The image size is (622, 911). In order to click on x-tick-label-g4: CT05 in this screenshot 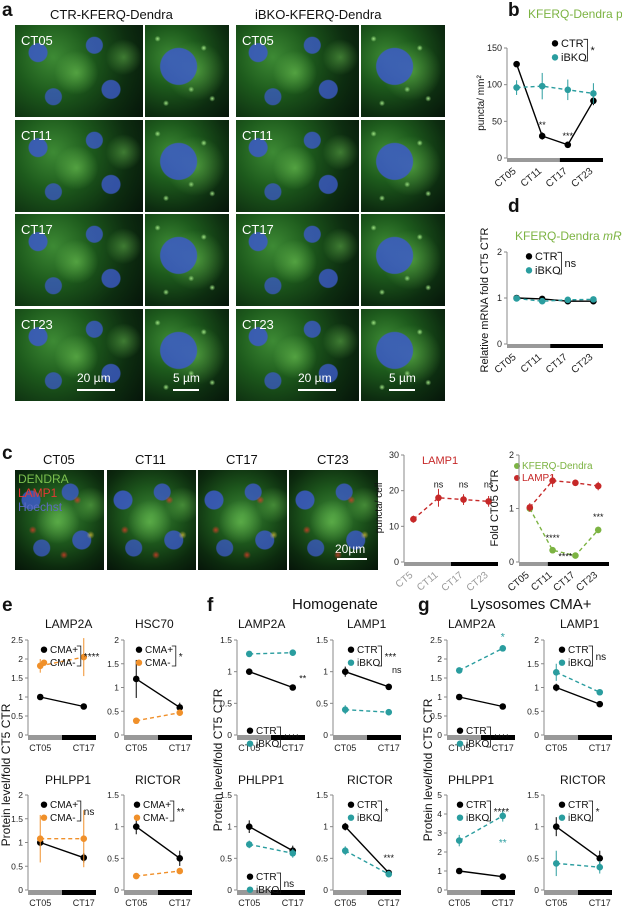, I will do `click(556, 903)`.